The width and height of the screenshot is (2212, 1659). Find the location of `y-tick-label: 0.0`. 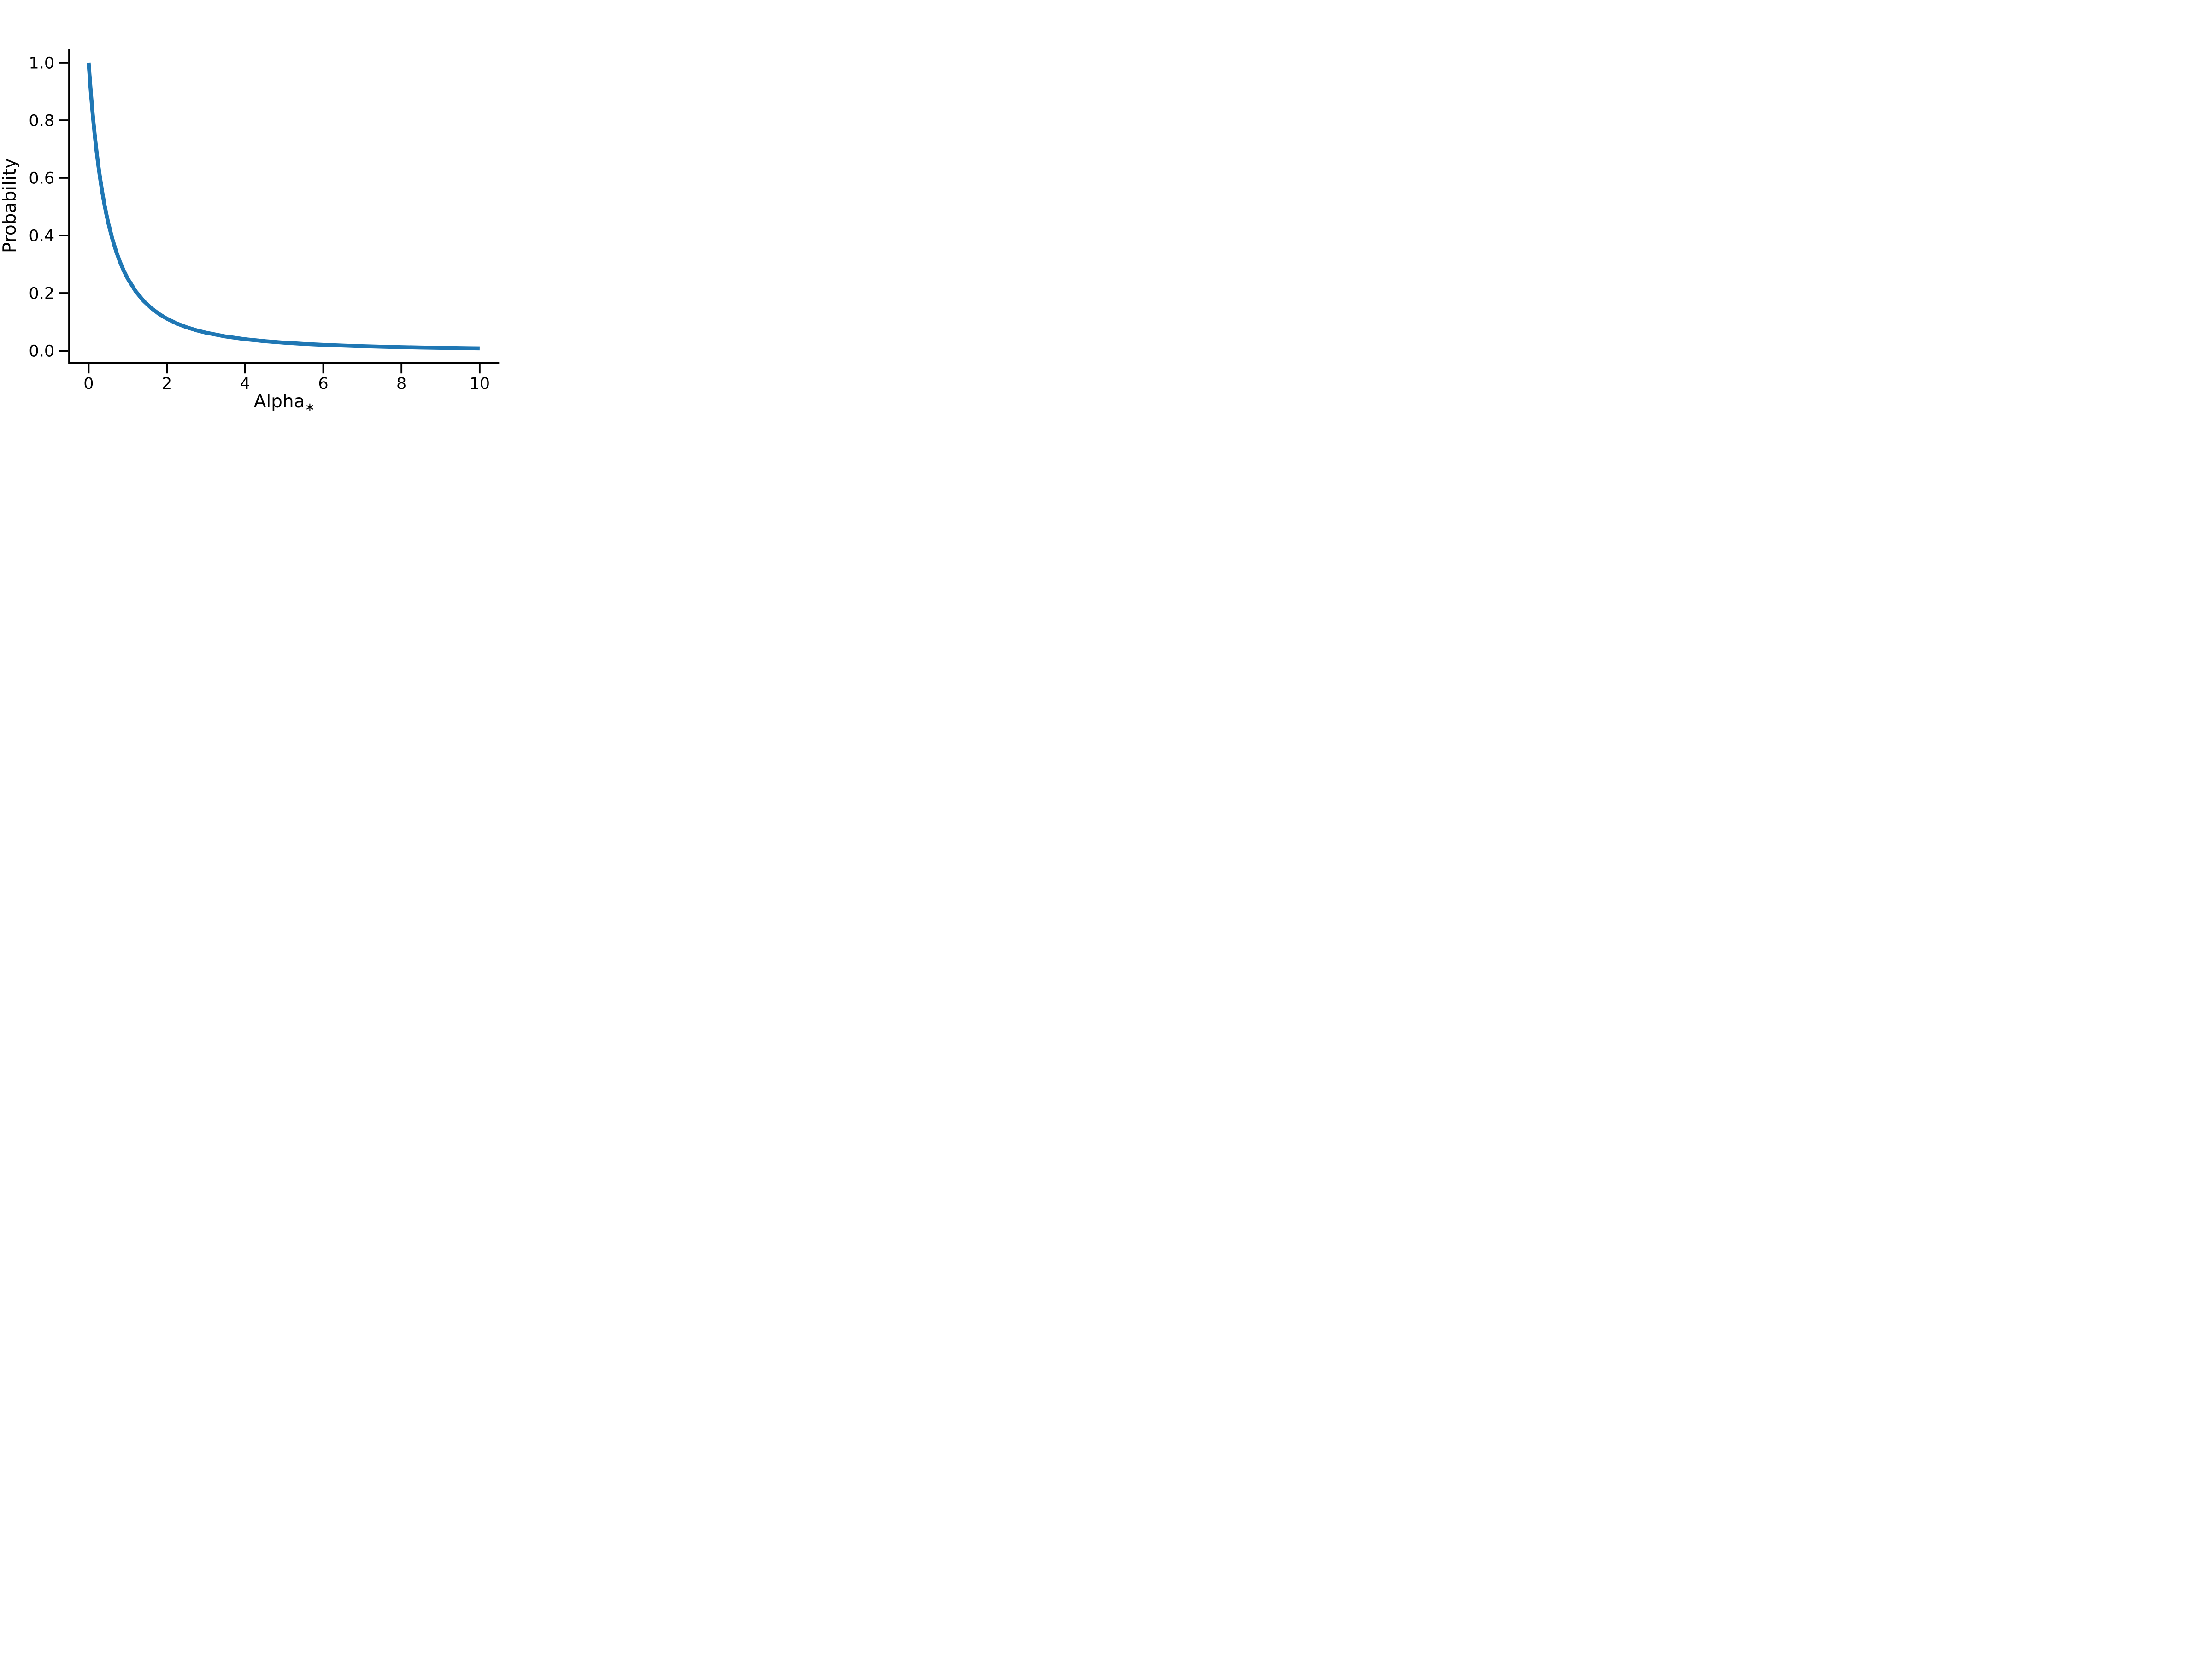

y-tick-label: 0.0 is located at coordinates (41, 351).